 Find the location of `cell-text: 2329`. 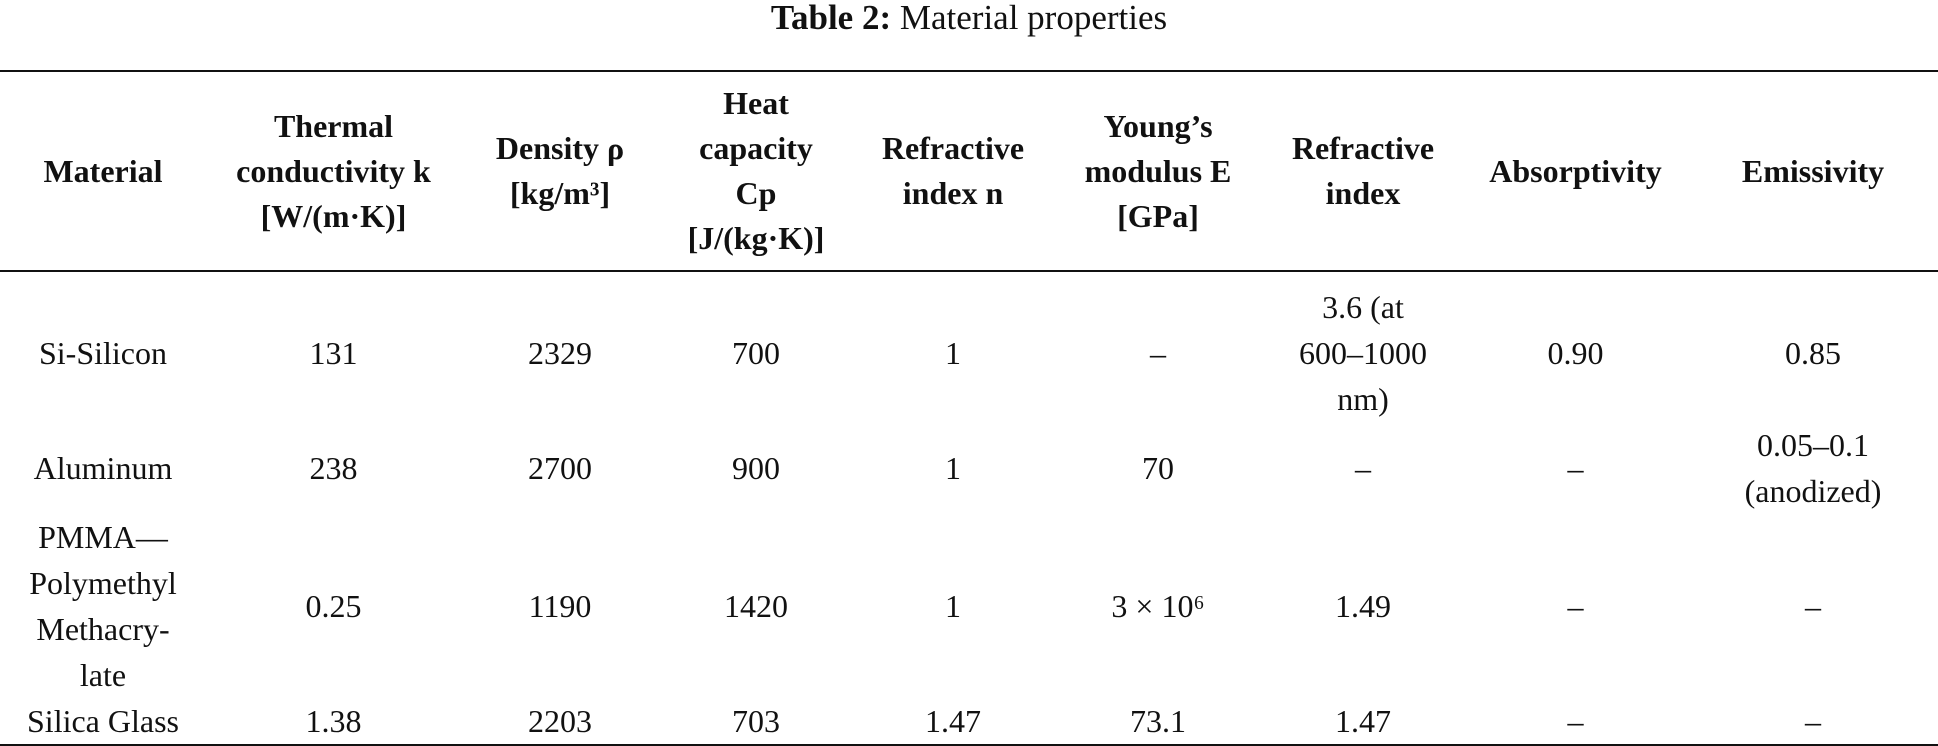

cell-text: 2329 is located at coordinates (560, 353).